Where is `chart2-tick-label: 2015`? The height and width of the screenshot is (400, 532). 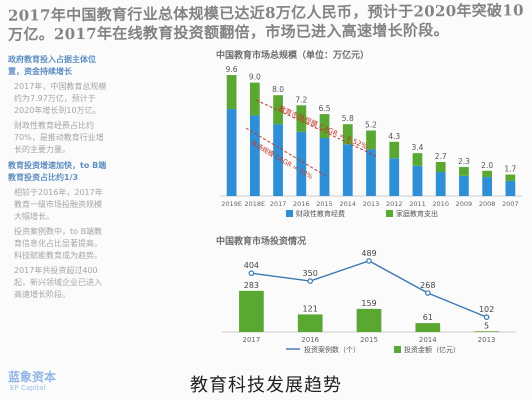
chart2-tick-label: 2015 is located at coordinates (369, 340).